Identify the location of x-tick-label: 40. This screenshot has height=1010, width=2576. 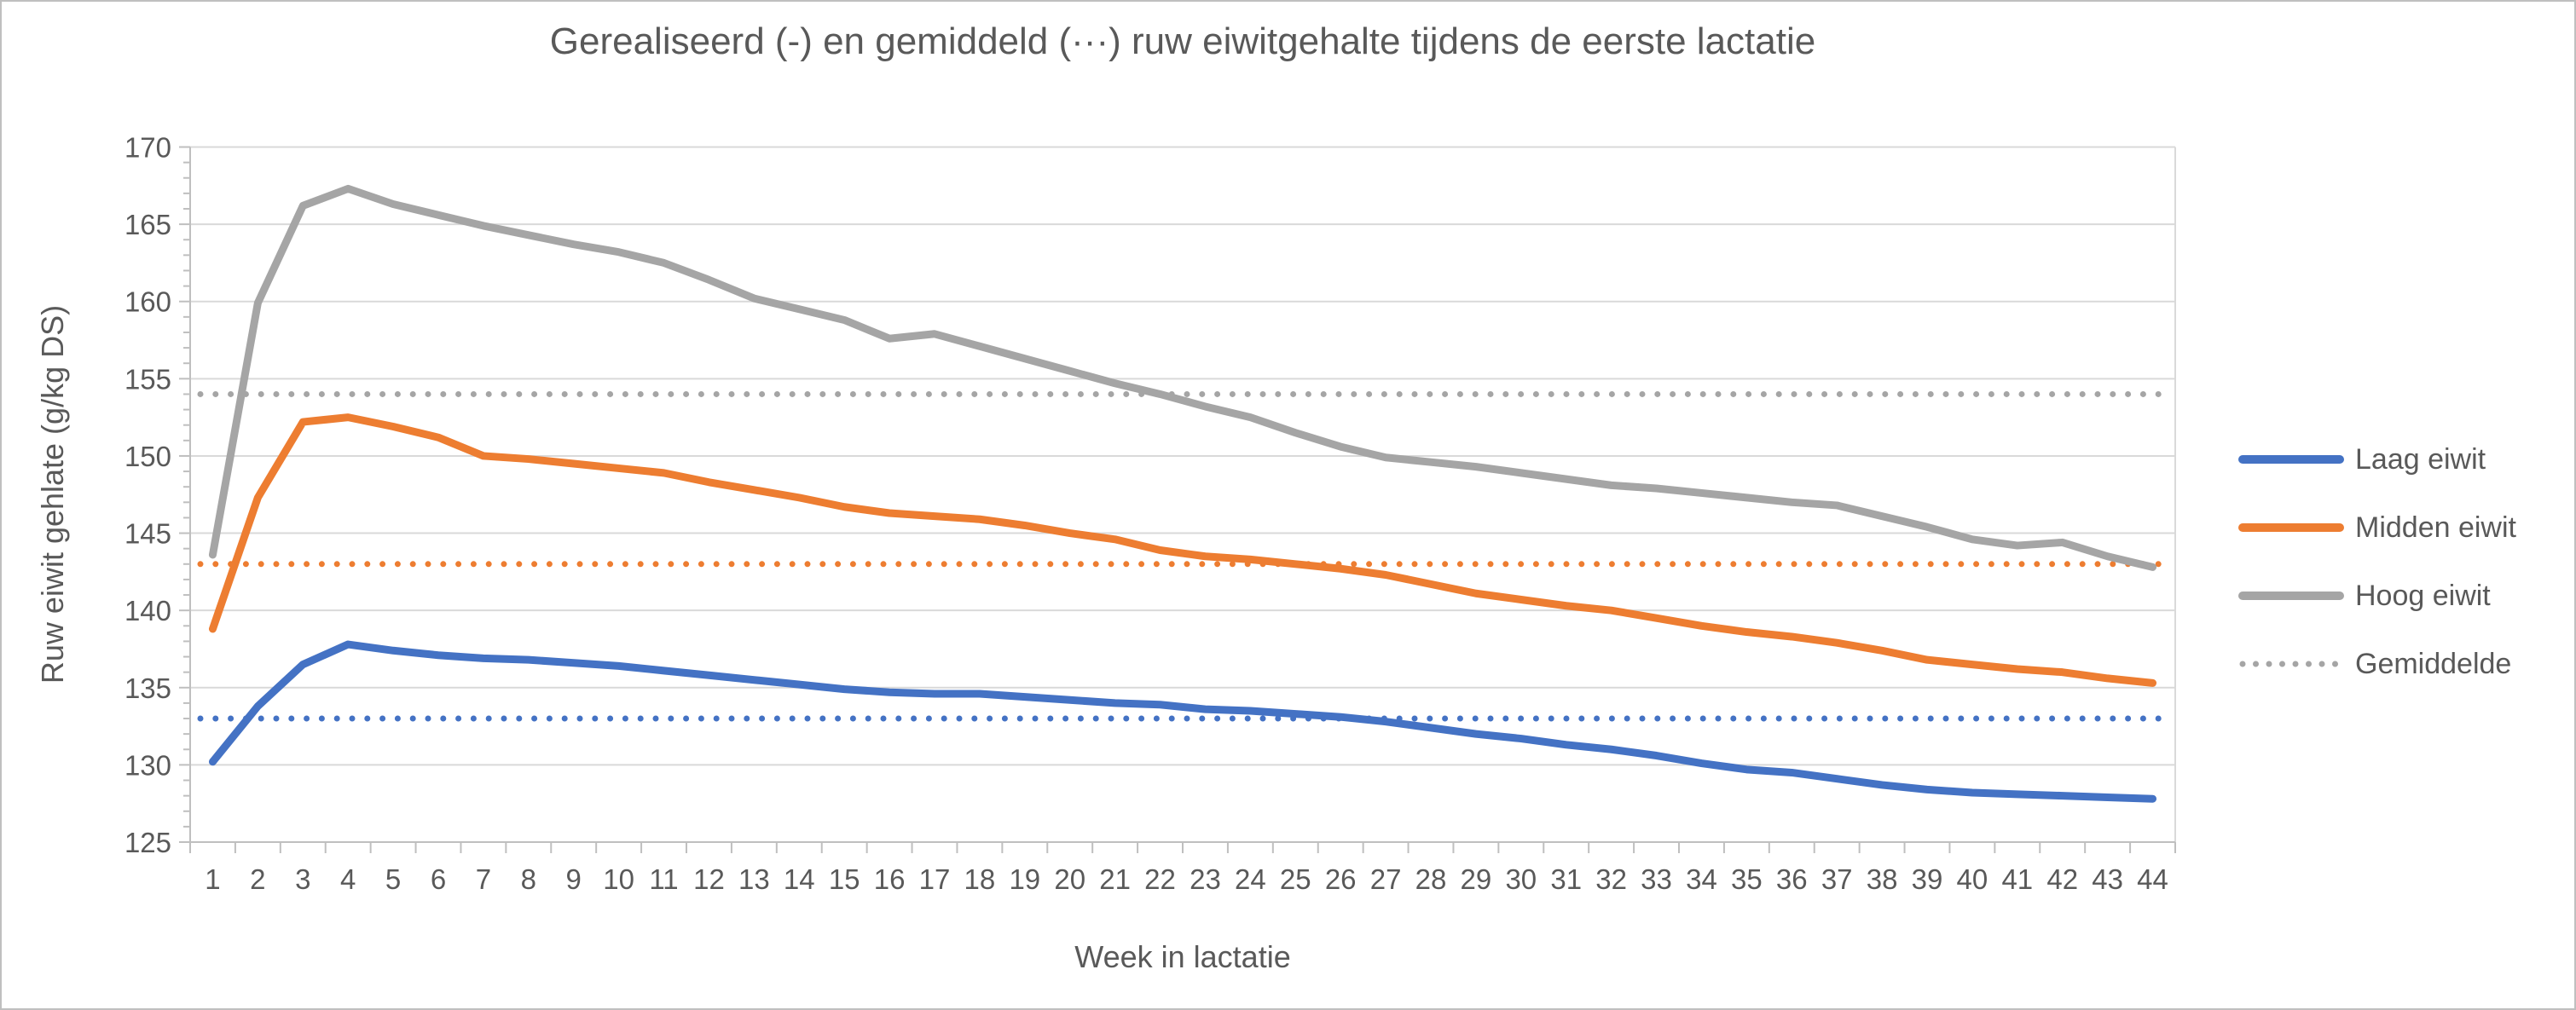
(1972, 879).